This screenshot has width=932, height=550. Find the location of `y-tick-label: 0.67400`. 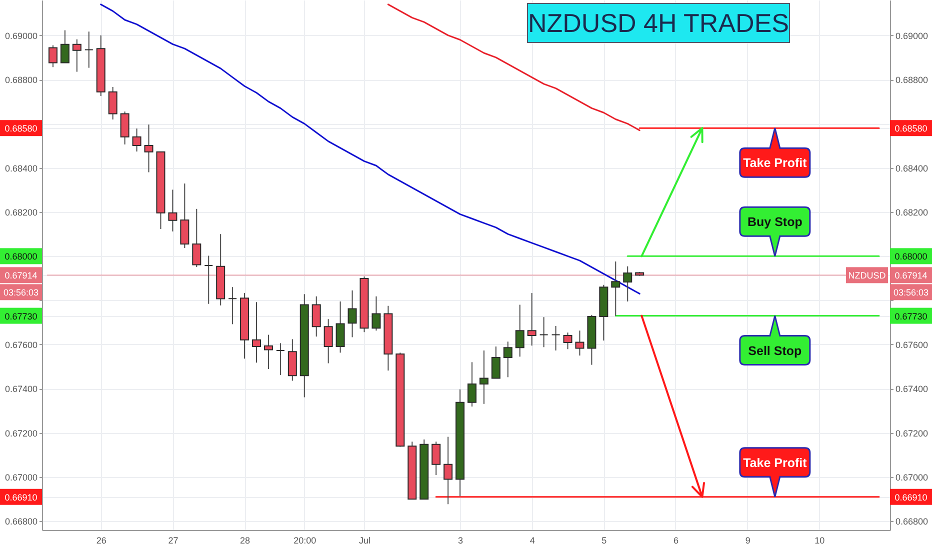

y-tick-label: 0.67400 is located at coordinates (21, 389).